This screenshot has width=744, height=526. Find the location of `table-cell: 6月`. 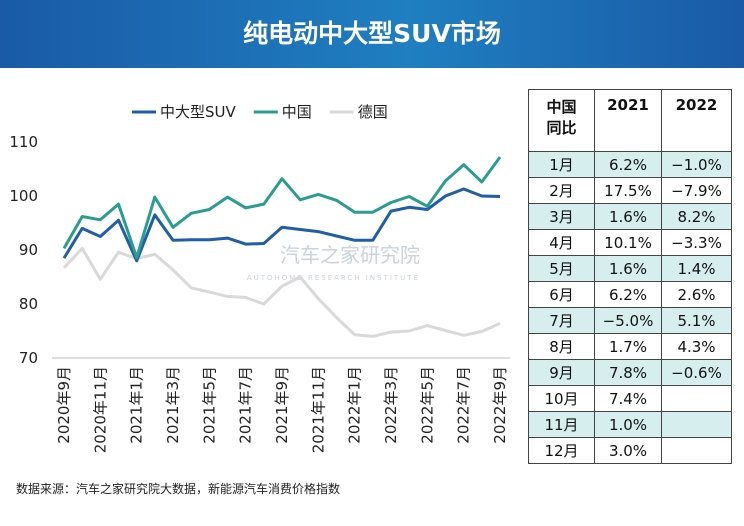

table-cell: 6月 is located at coordinates (561, 294).